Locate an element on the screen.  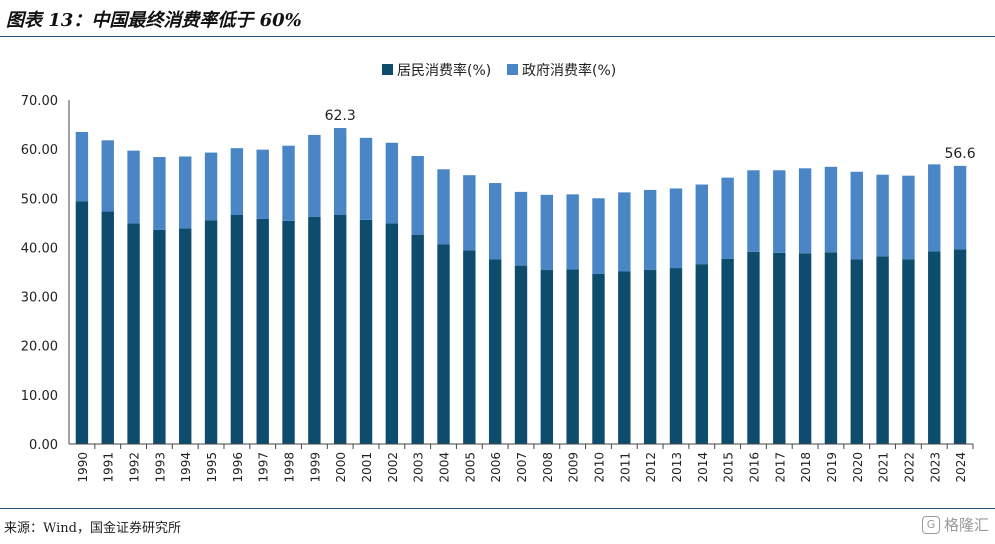
x-tick-label-2023: 2023 is located at coordinates (935, 467).